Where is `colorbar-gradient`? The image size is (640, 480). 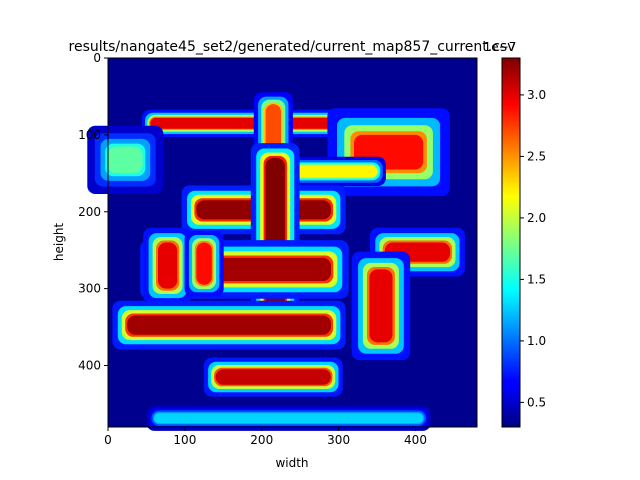 colorbar-gradient is located at coordinates (511, 242).